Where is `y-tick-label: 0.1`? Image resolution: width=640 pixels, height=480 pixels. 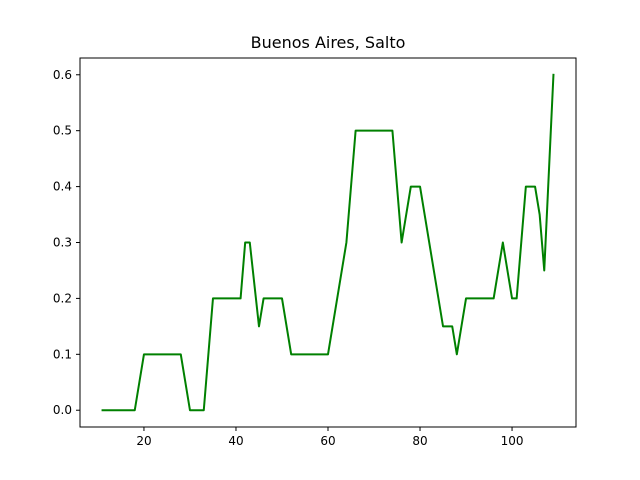
y-tick-label: 0.1 is located at coordinates (62, 354).